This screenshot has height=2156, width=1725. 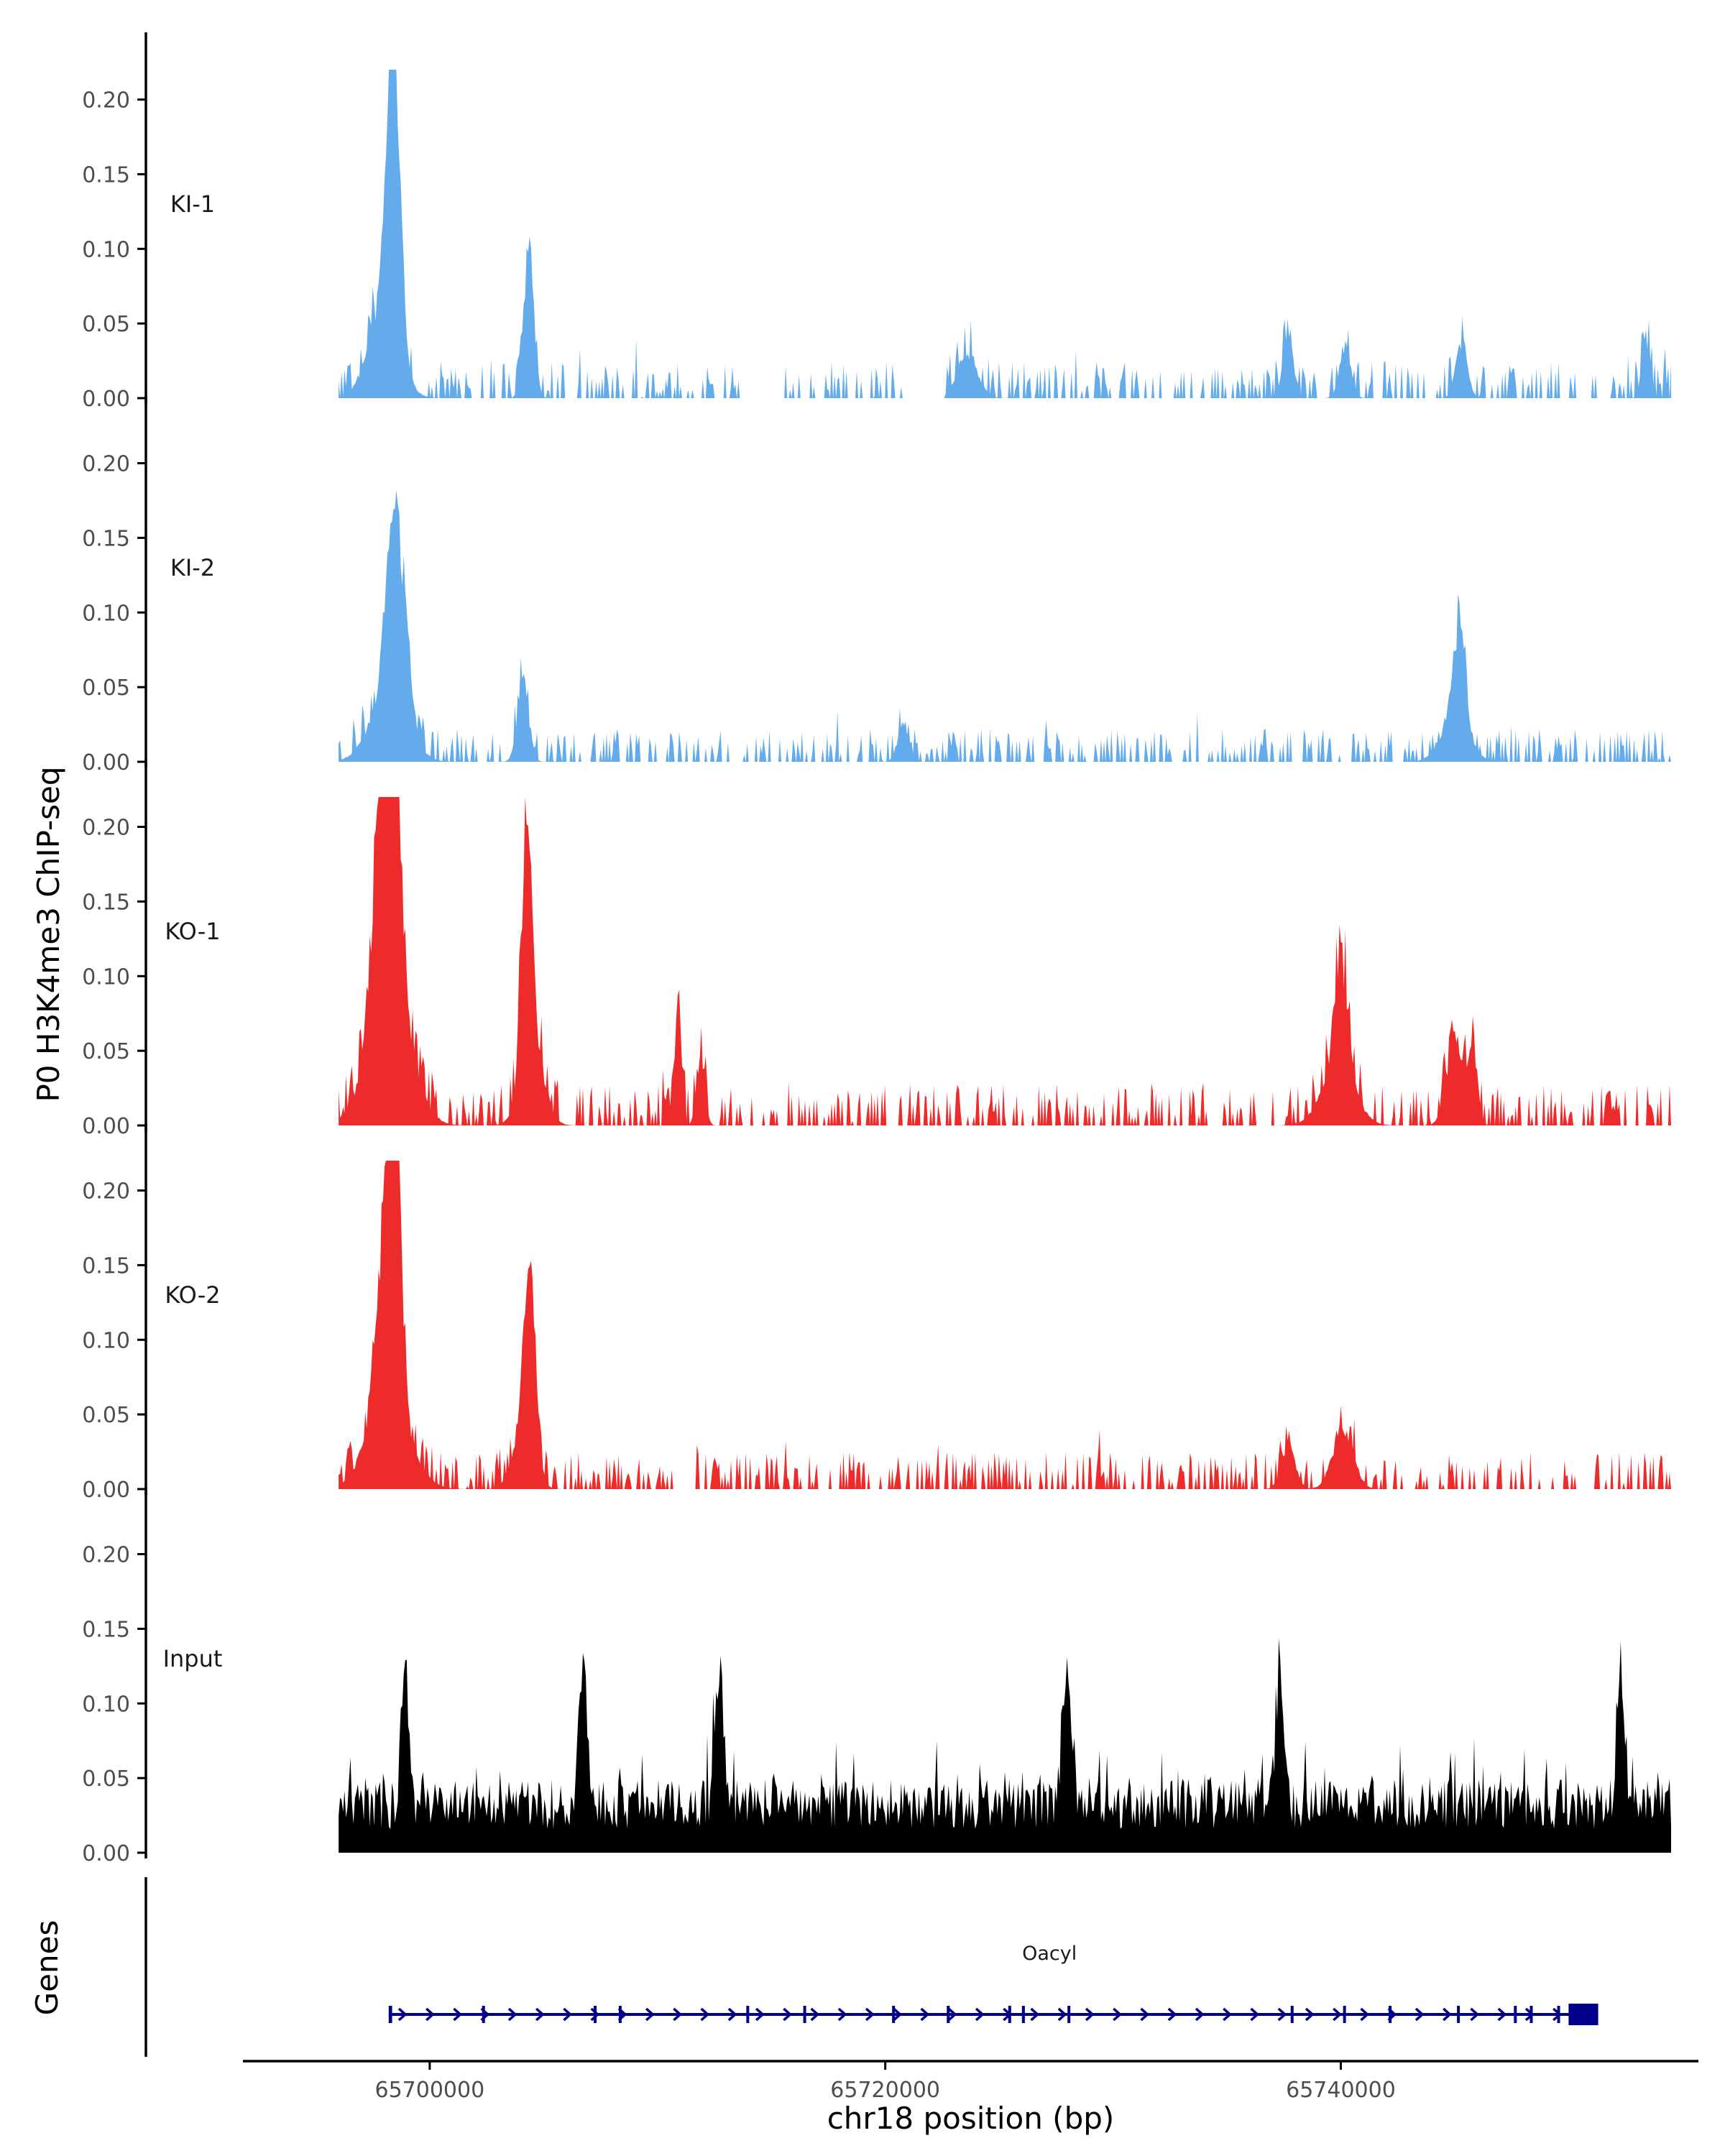 What do you see at coordinates (971, 2118) in the screenshot?
I see `x-axis-title: chr18 position (bp)` at bounding box center [971, 2118].